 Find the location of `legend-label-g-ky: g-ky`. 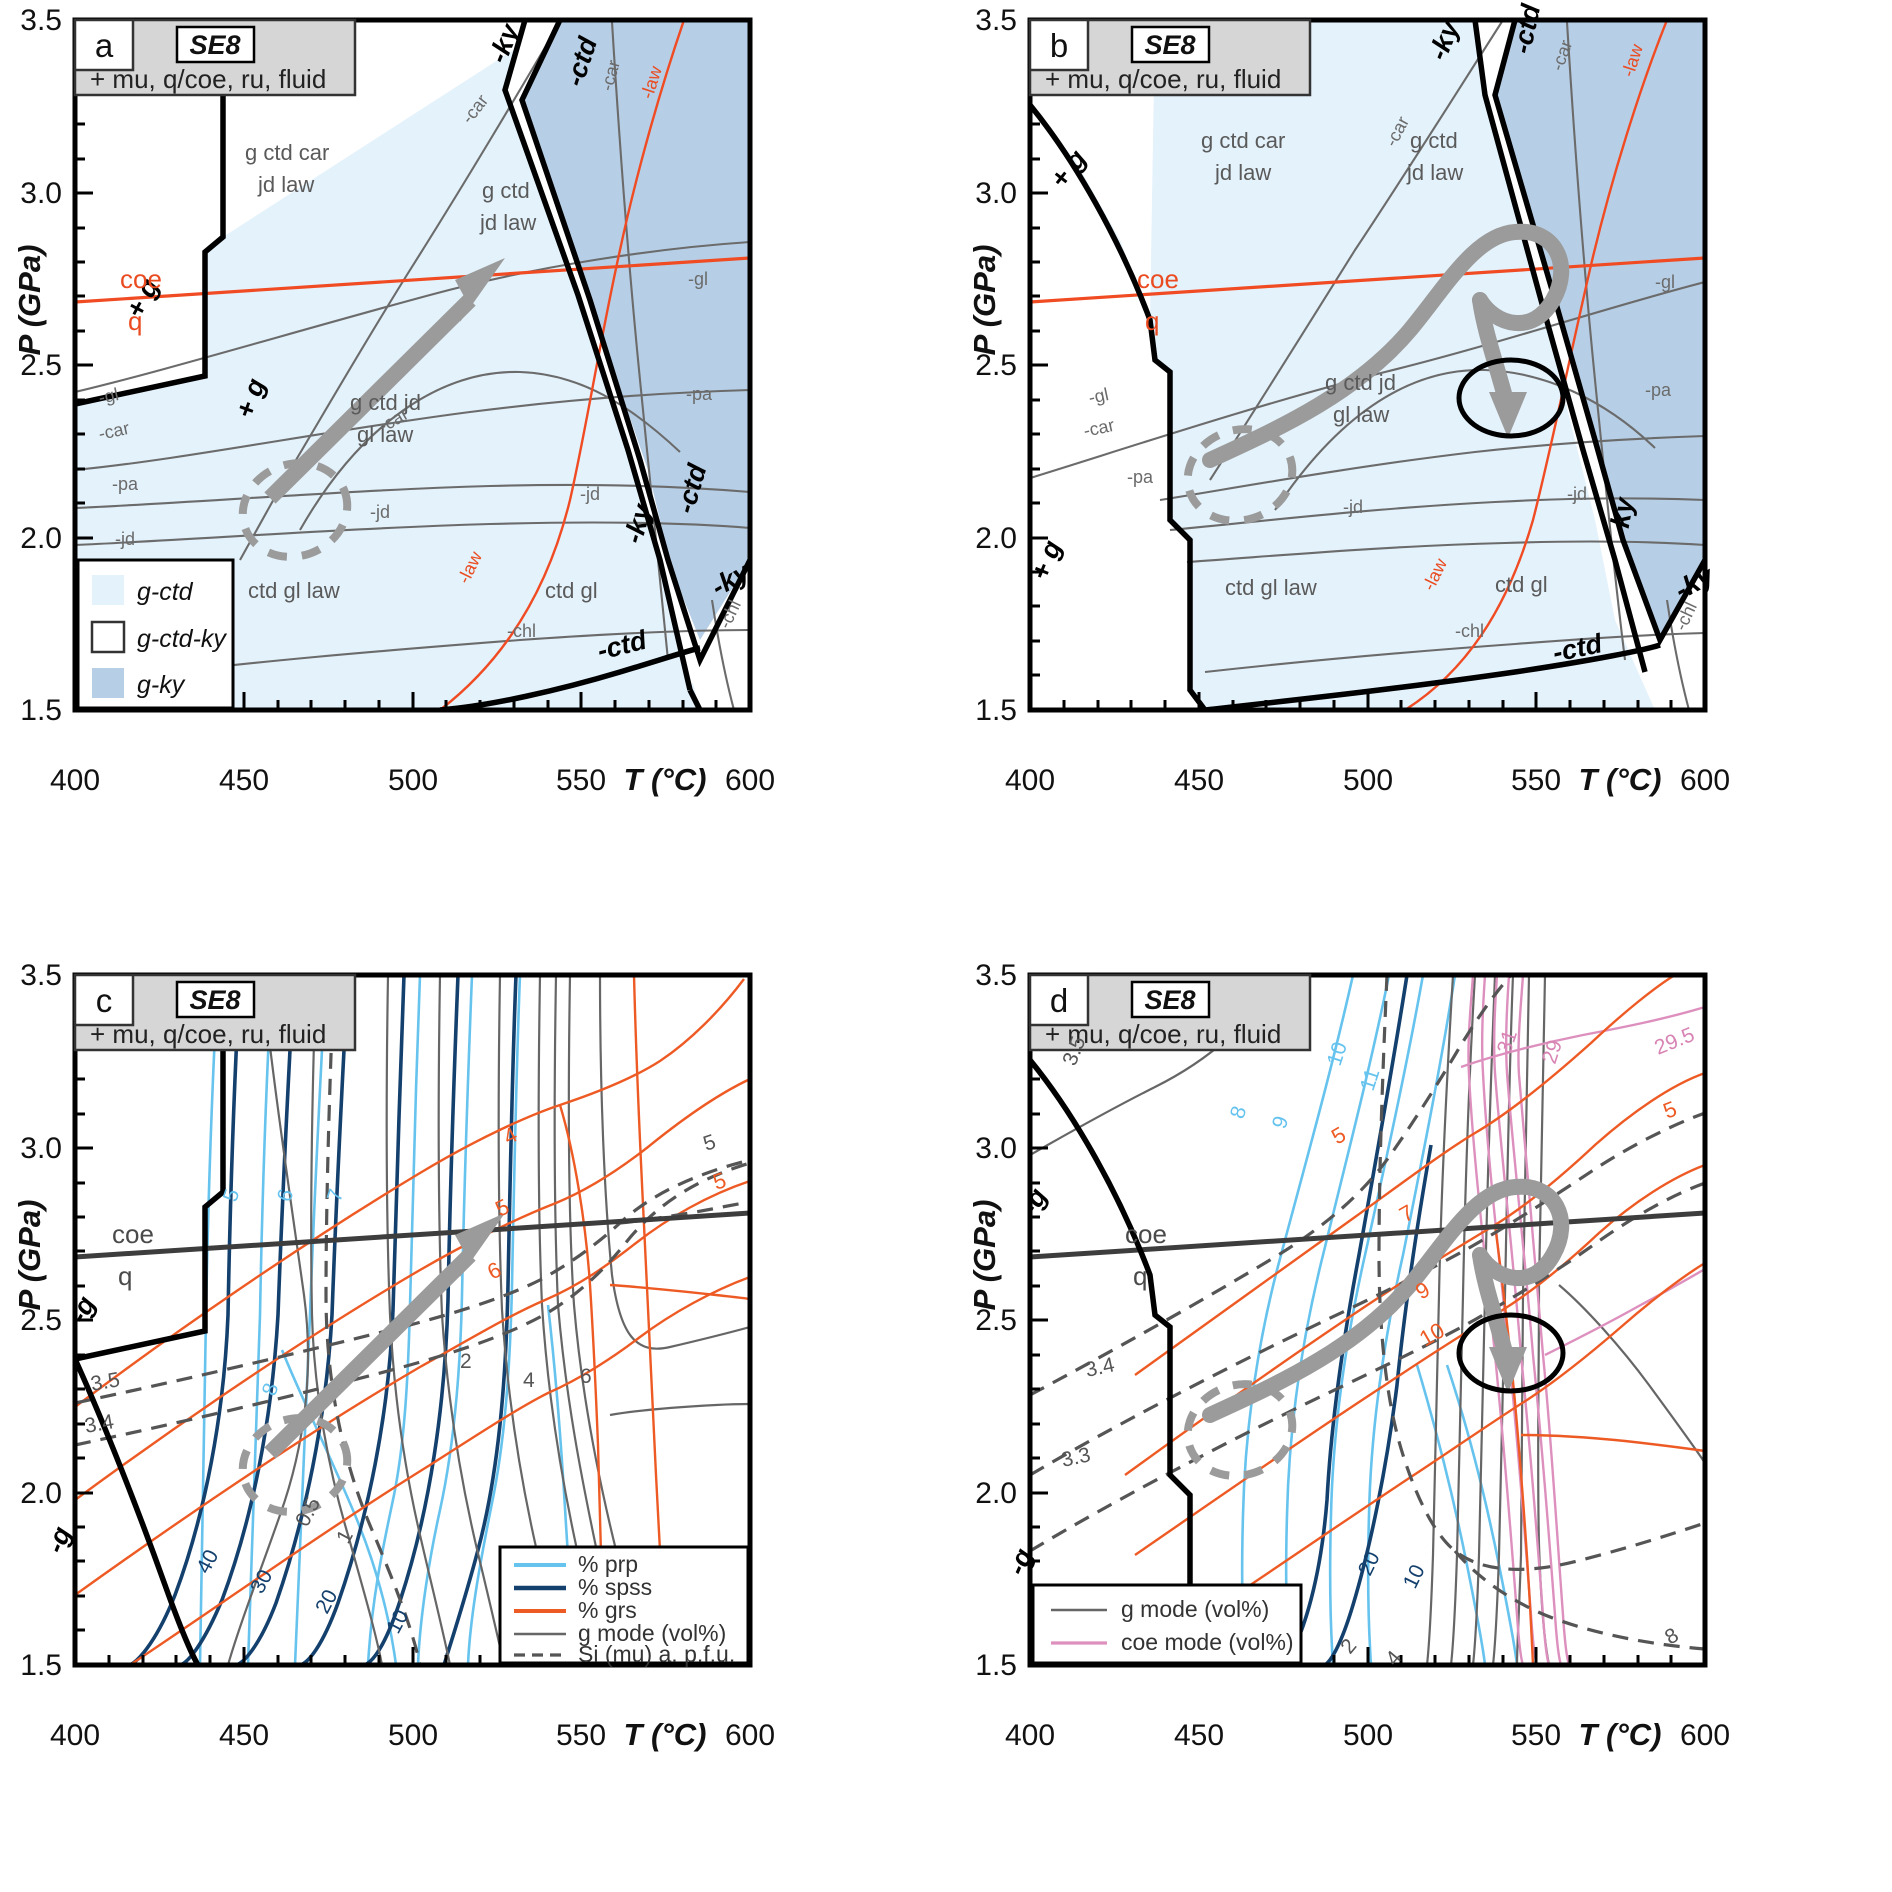

legend-label-g-ky: g-ky is located at coordinates (161, 685).